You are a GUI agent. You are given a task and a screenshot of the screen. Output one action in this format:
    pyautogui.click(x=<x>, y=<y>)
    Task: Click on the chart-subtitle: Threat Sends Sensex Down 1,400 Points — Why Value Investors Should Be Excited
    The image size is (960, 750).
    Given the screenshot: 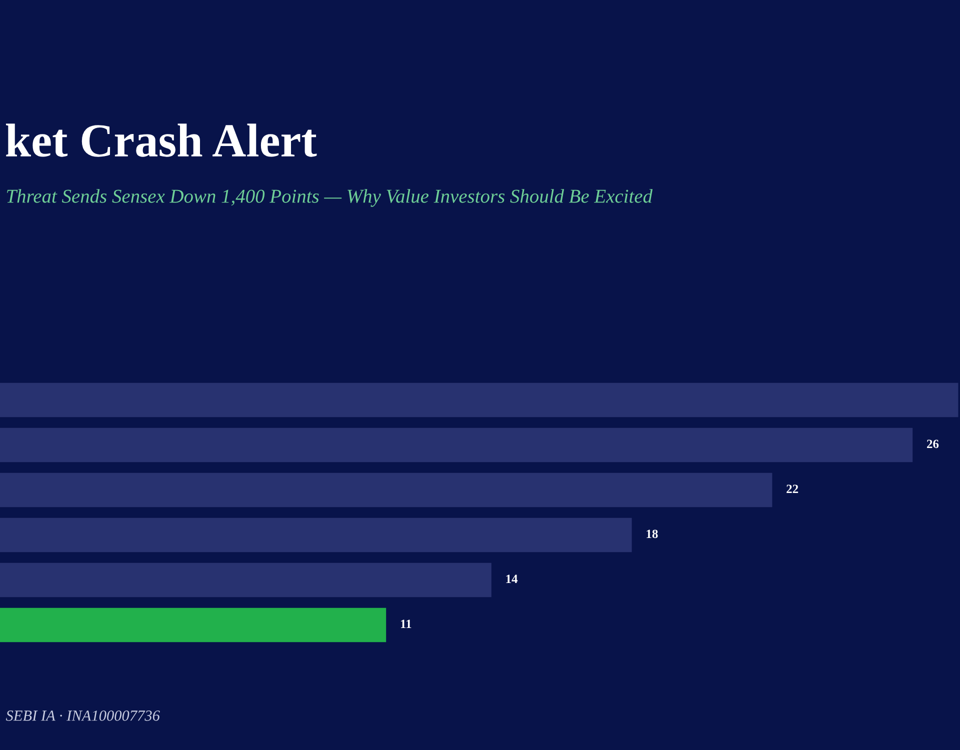 What is the action you would take?
    pyautogui.click(x=330, y=198)
    